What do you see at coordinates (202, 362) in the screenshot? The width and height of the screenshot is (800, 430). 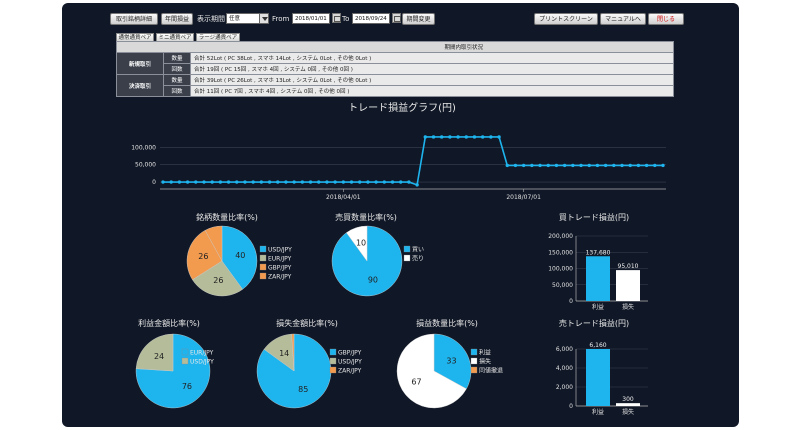 I see `pie-profit-legend-label: USD/JPY` at bounding box center [202, 362].